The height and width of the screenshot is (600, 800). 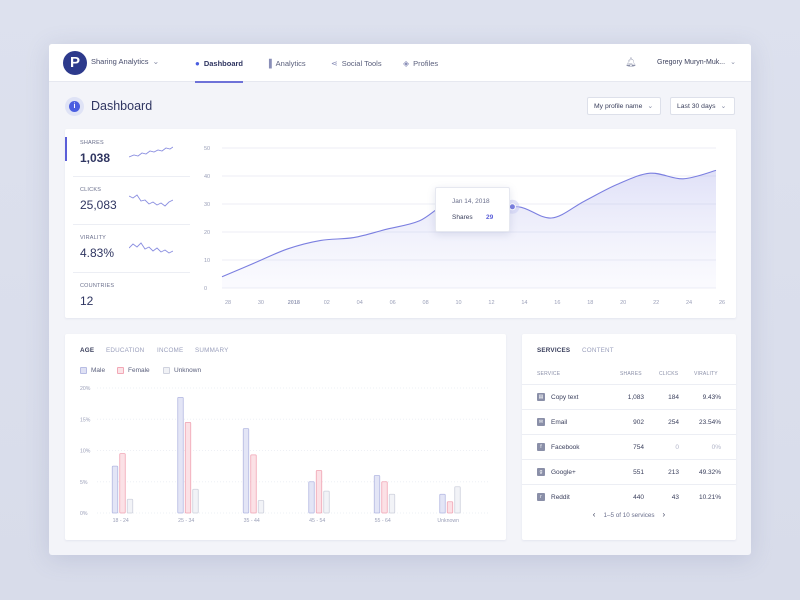 What do you see at coordinates (170, 350) in the screenshot?
I see `tab-income: INCOME` at bounding box center [170, 350].